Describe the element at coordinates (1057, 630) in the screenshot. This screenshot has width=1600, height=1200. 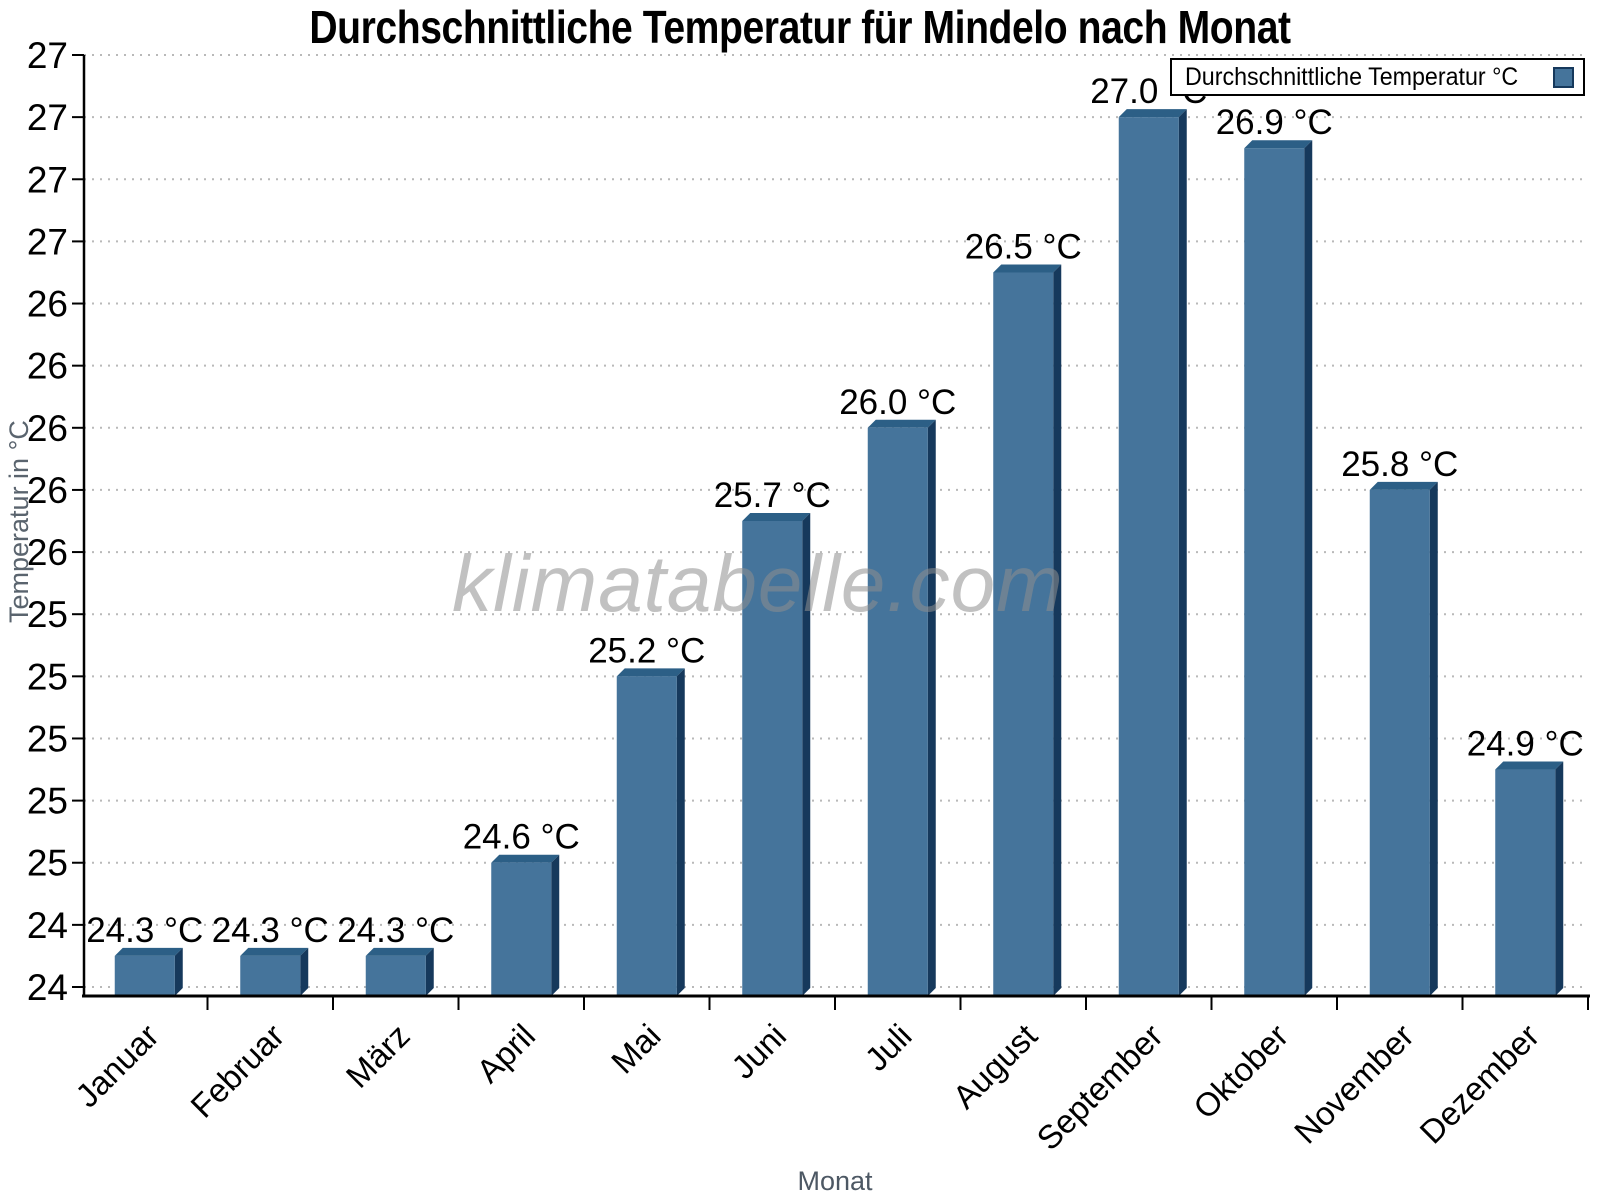
I see `bar-side-august` at that location.